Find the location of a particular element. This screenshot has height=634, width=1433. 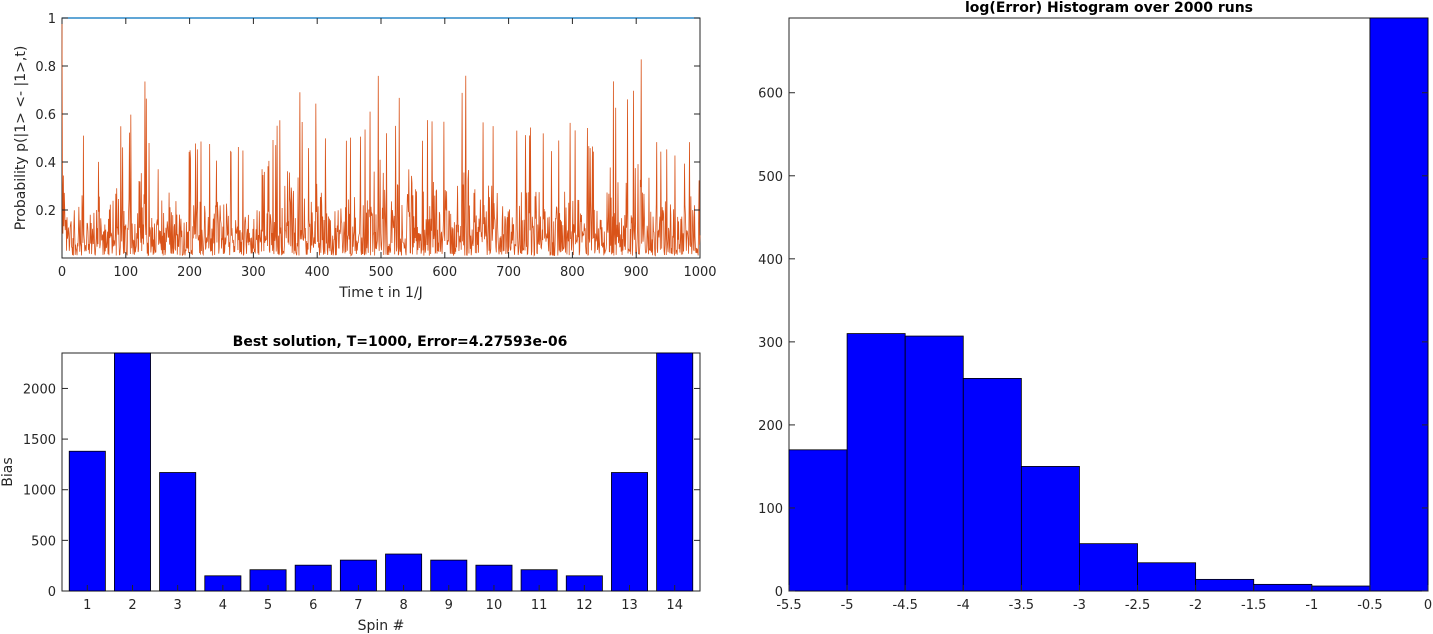

x-tick-label: -3 is located at coordinates (1079, 605).